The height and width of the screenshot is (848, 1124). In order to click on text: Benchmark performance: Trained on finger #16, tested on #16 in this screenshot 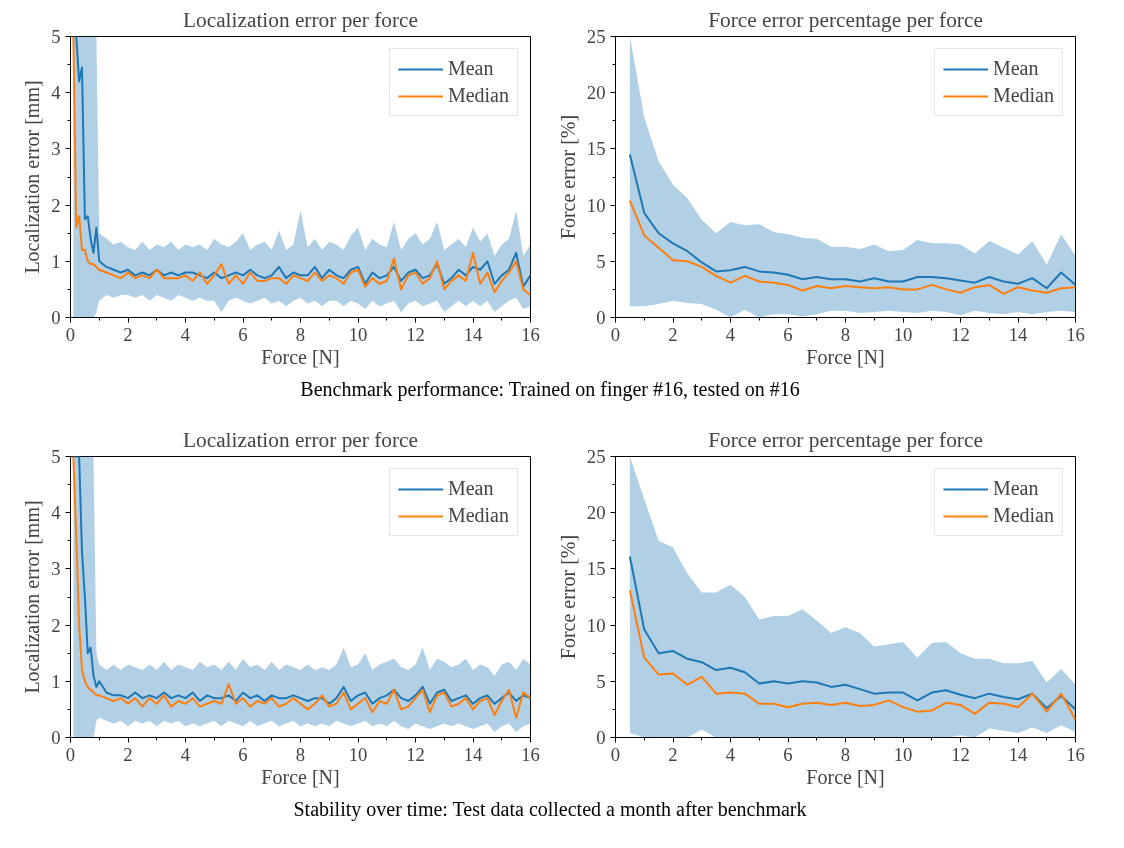, I will do `click(550, 390)`.